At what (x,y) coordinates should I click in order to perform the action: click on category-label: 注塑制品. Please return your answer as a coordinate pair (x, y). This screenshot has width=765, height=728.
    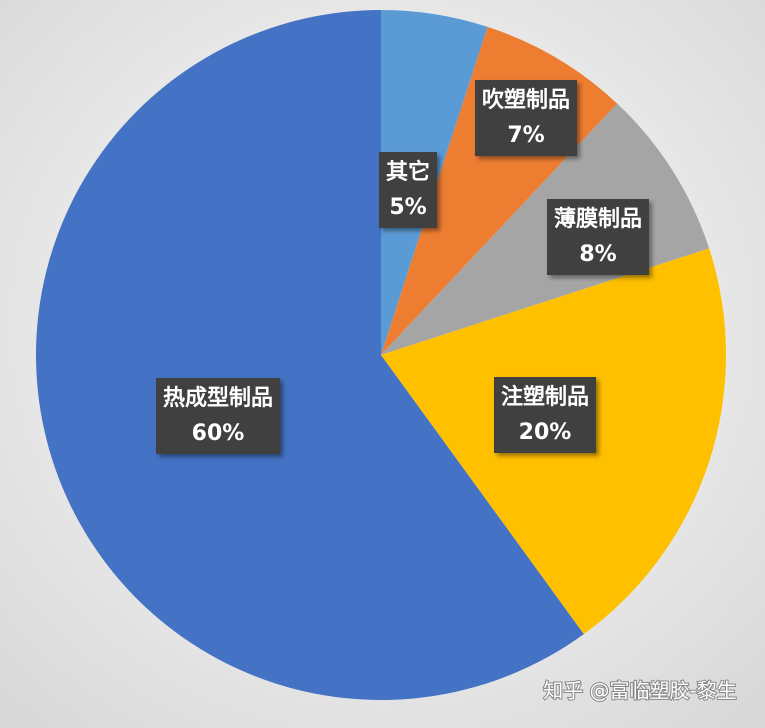
    Looking at the image, I should click on (545, 397).